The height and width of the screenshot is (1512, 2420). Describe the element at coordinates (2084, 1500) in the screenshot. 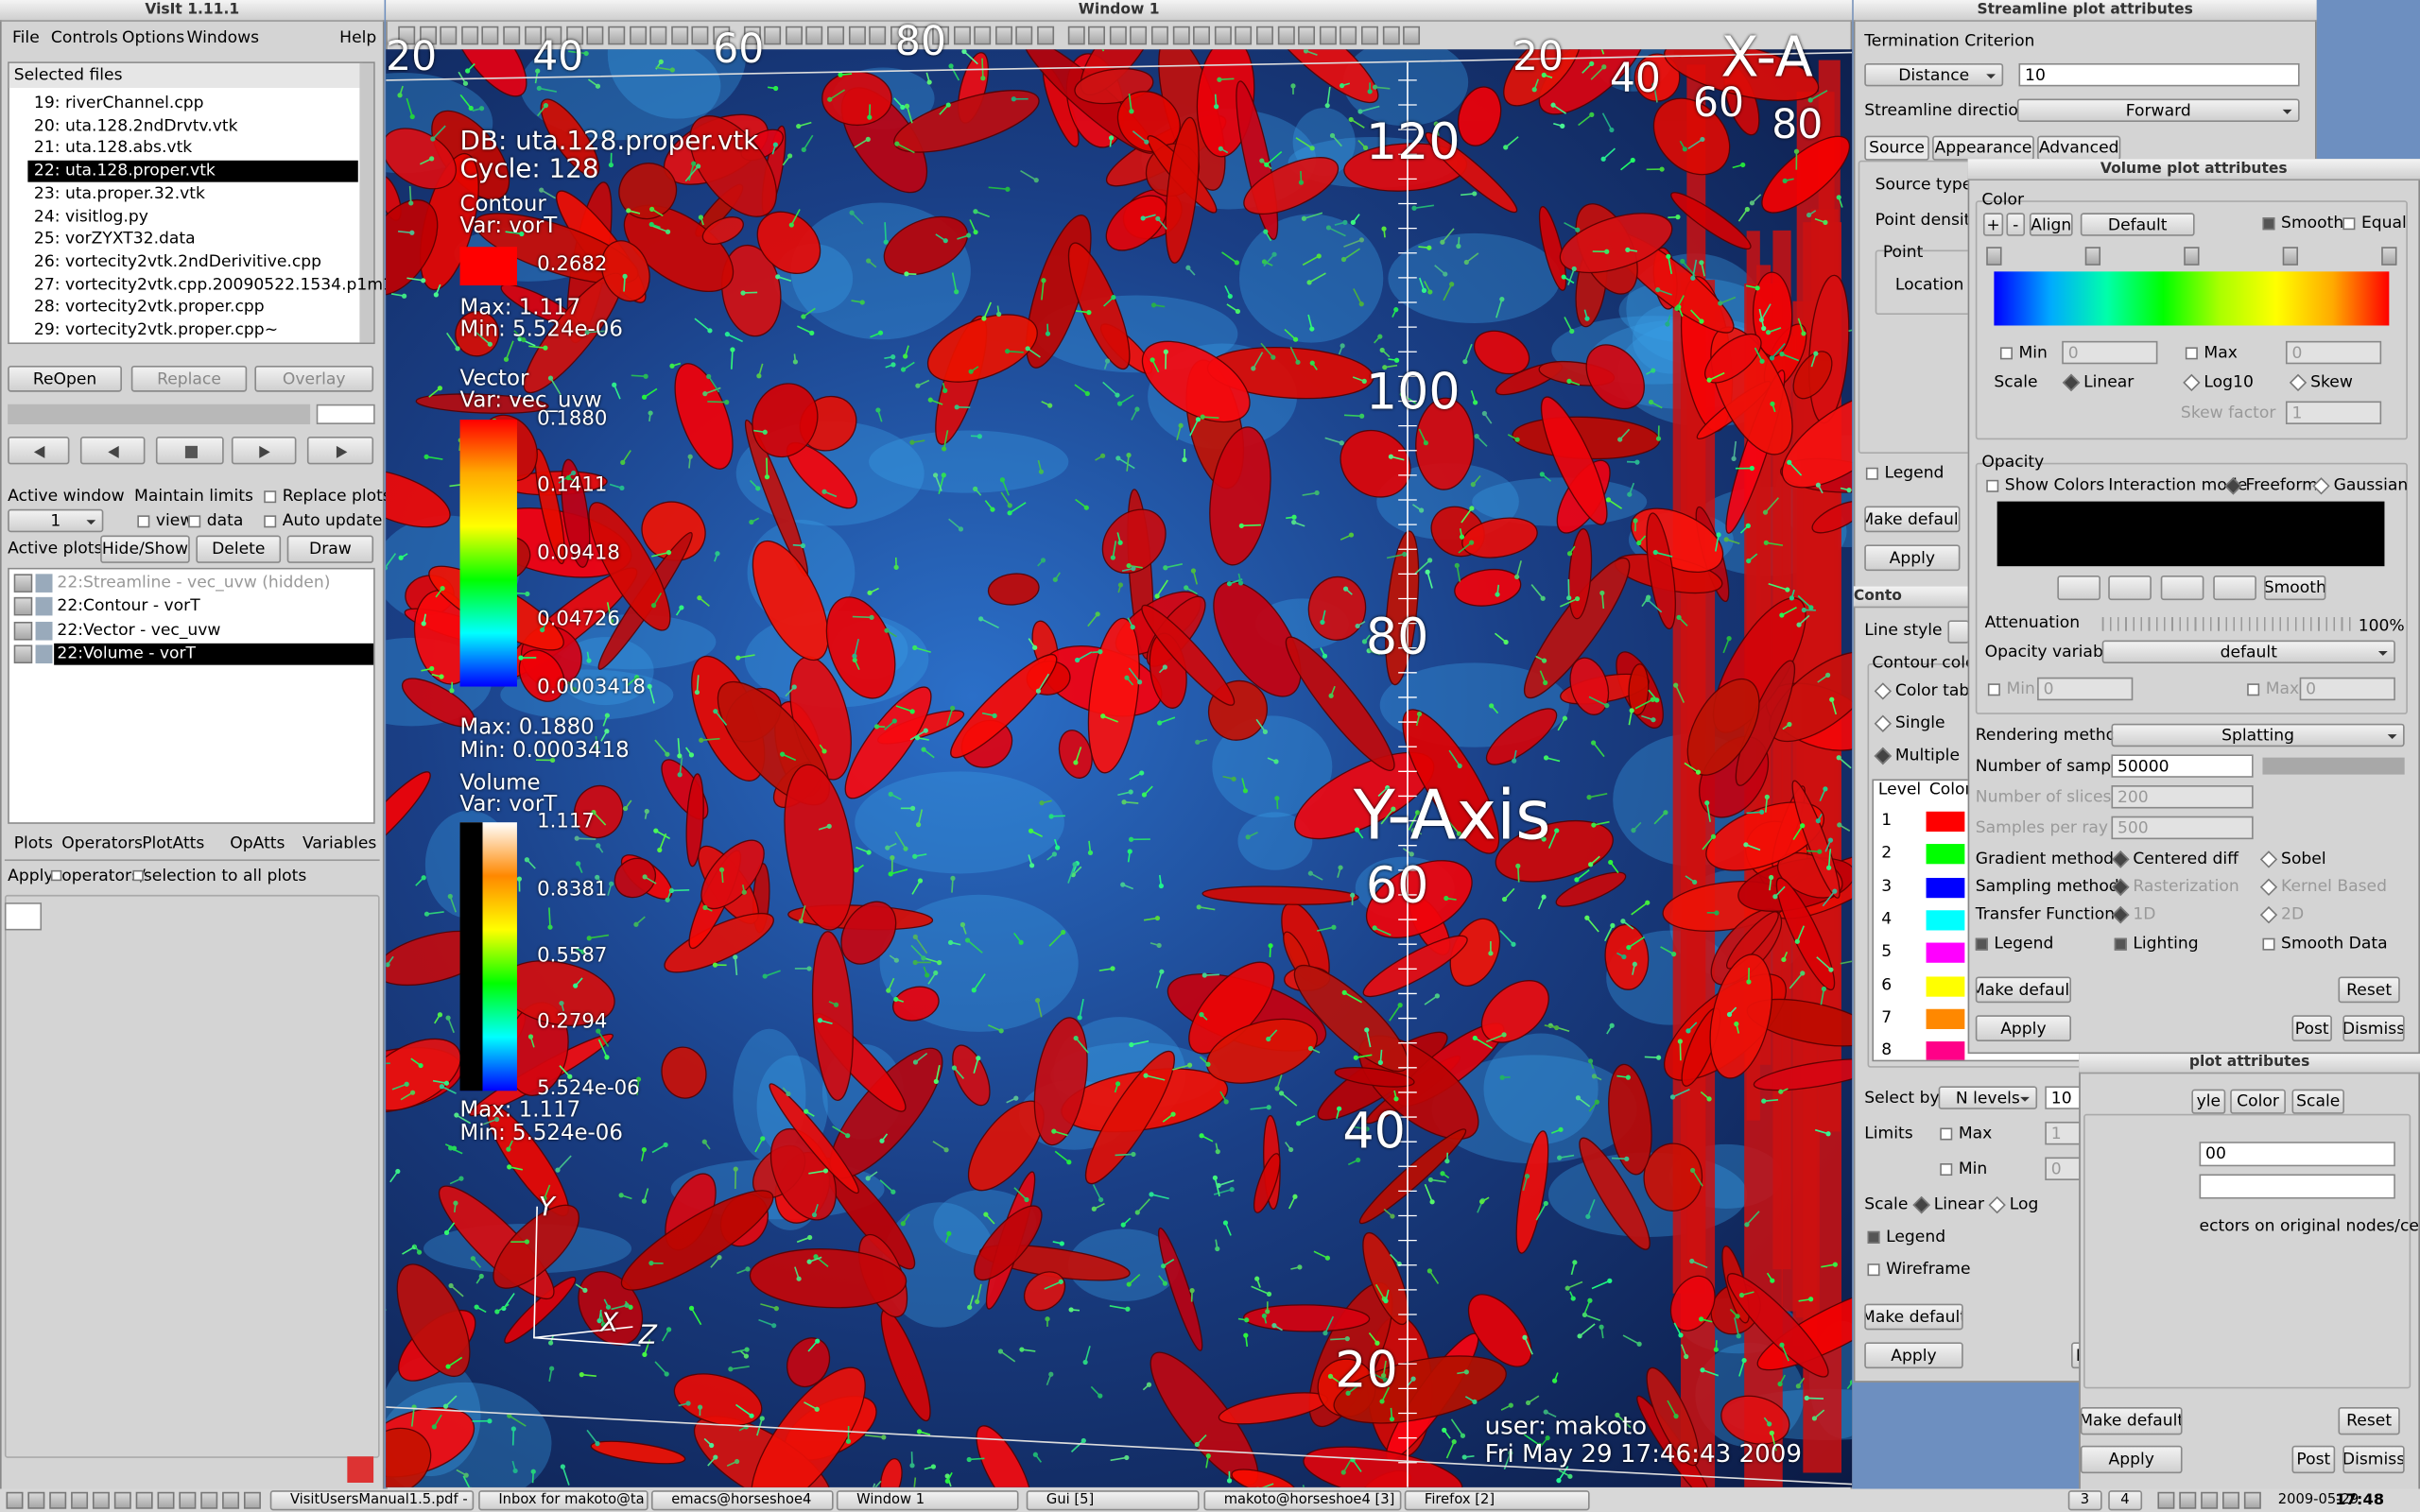

I see `desktop-button` at that location.